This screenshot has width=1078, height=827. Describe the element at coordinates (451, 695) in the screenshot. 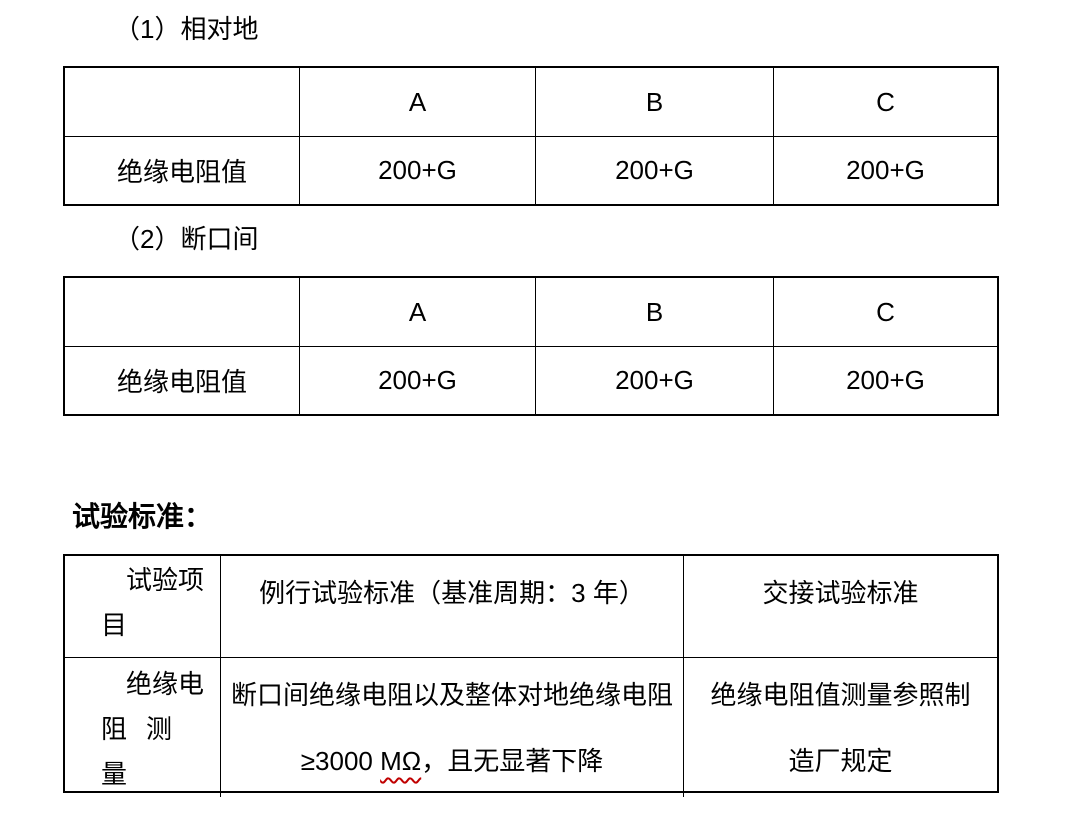

I see `routine-value-line-1: 断口间绝缘电阻以及整体对地绝缘电阻` at that location.